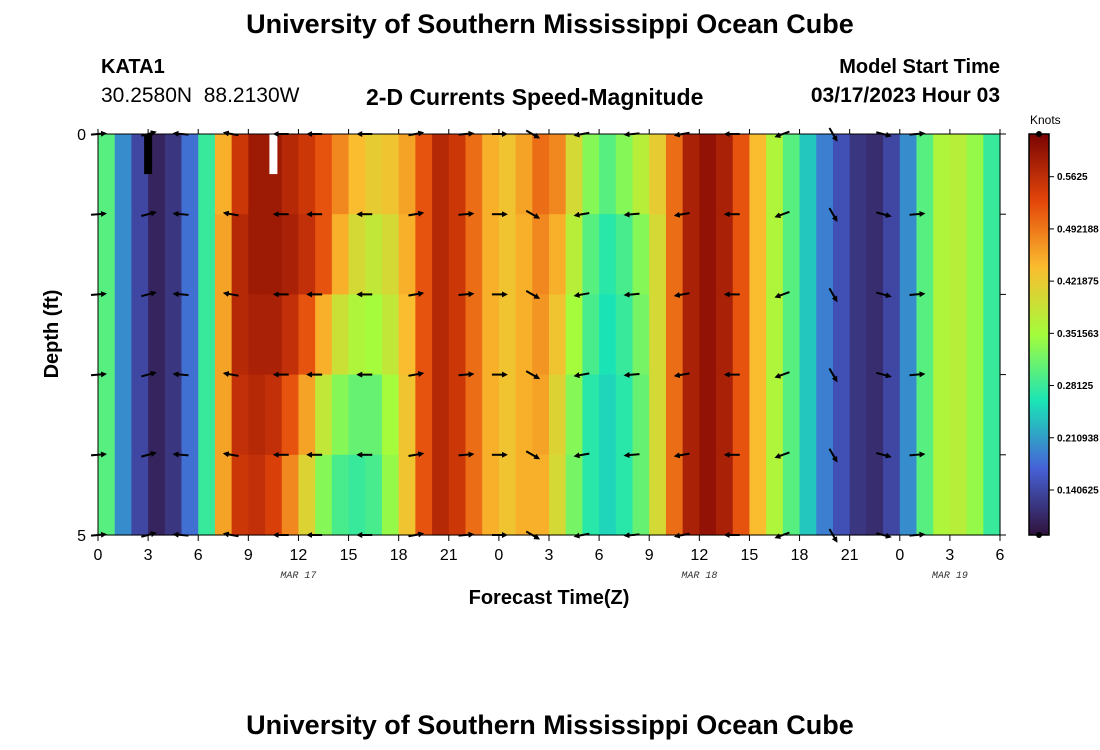  I want to click on date-label: MAR 18, so click(699, 576).